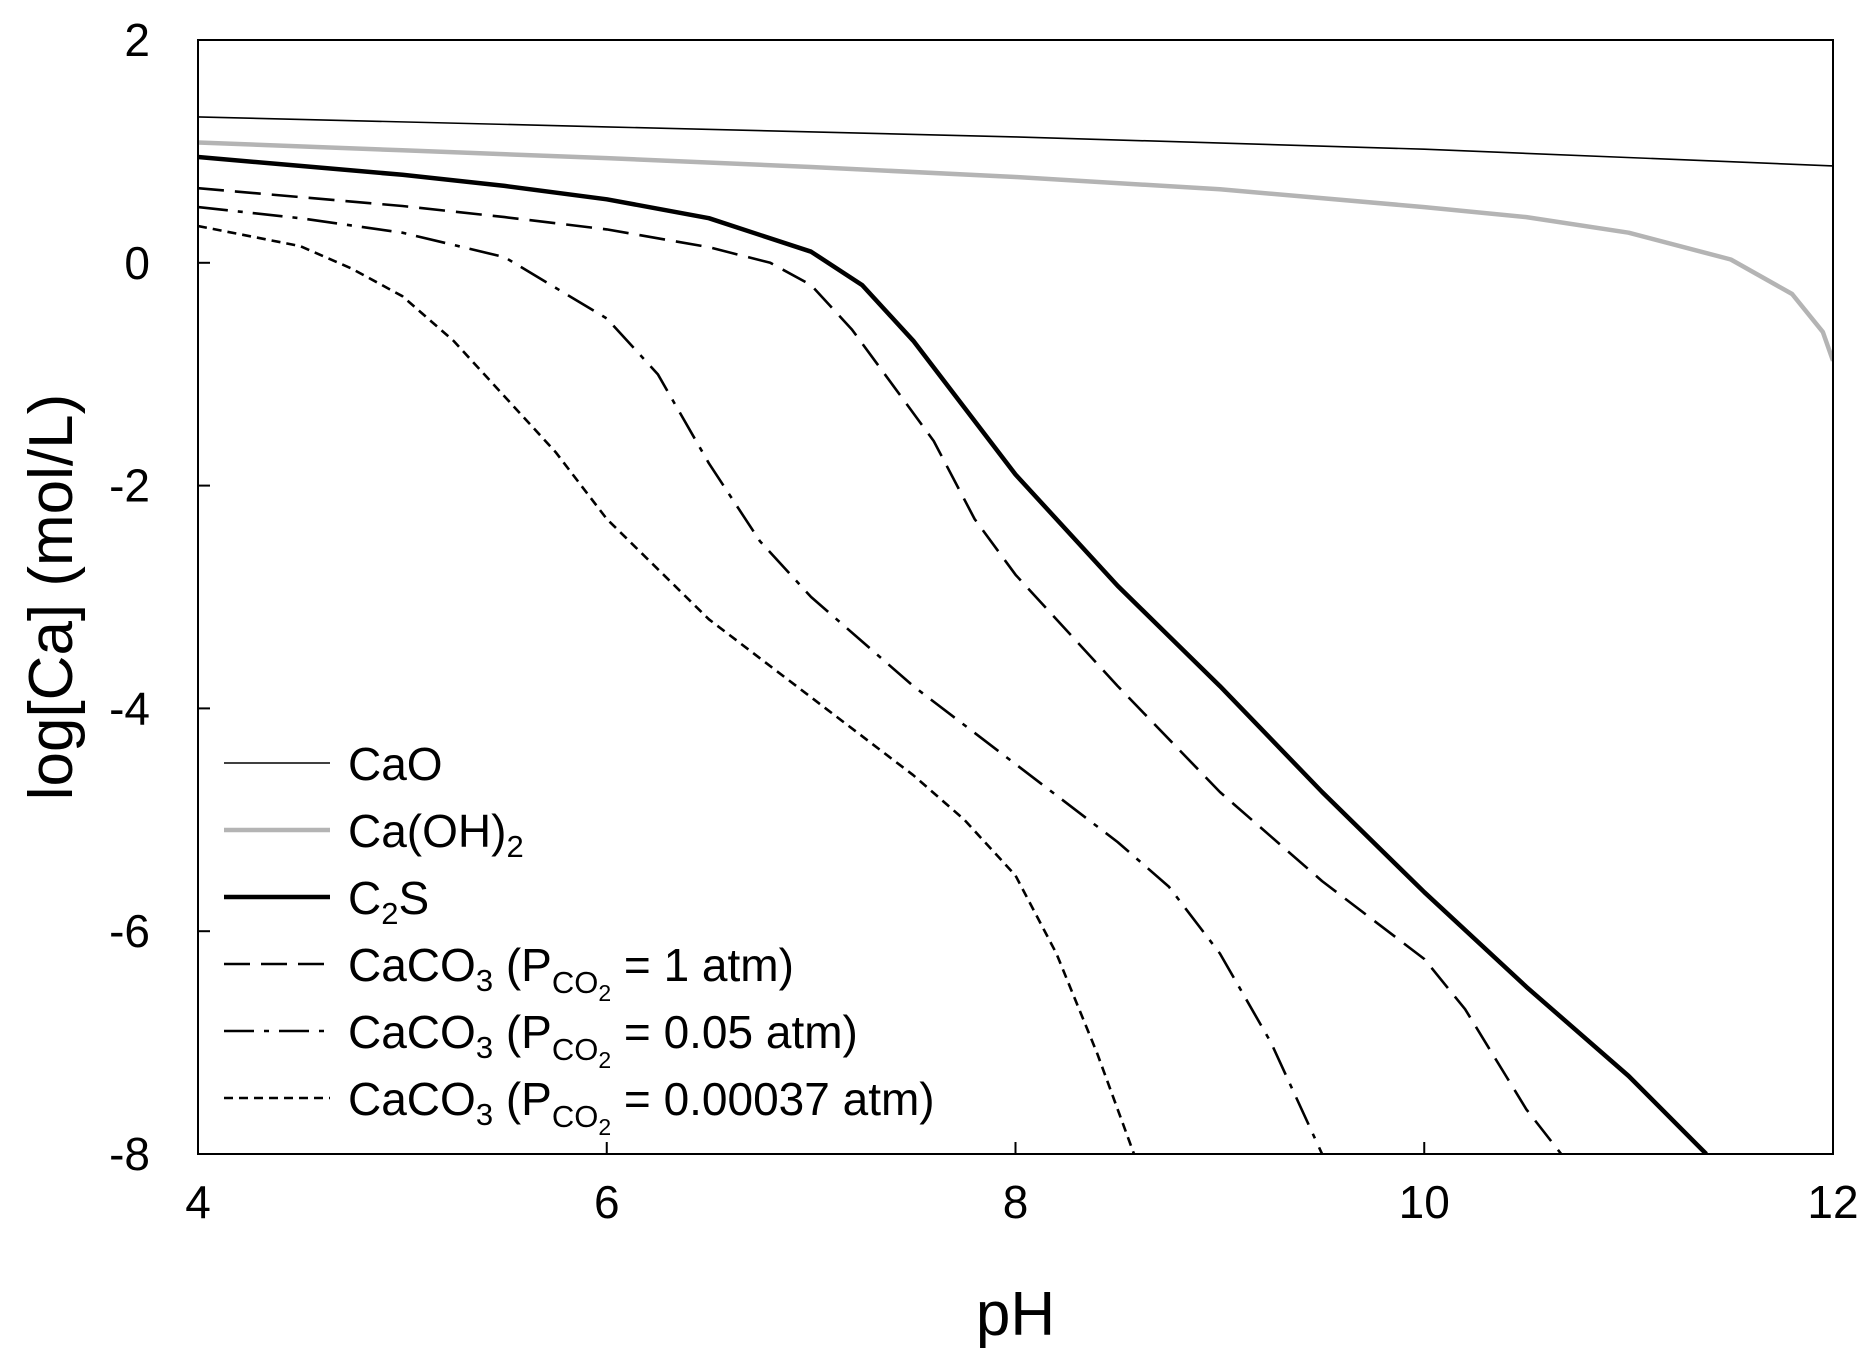 The height and width of the screenshot is (1360, 1873). Describe the element at coordinates (129, 1154) in the screenshot. I see `y-tick-label: -8` at that location.